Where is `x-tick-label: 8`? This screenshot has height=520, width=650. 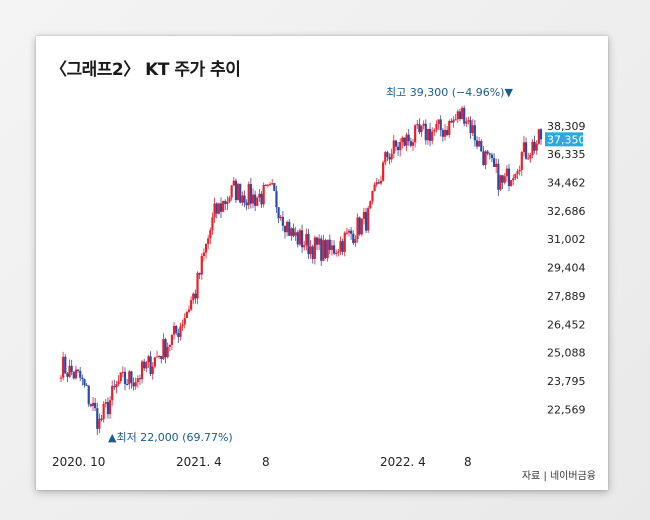
x-tick-label: 8 is located at coordinates (266, 462).